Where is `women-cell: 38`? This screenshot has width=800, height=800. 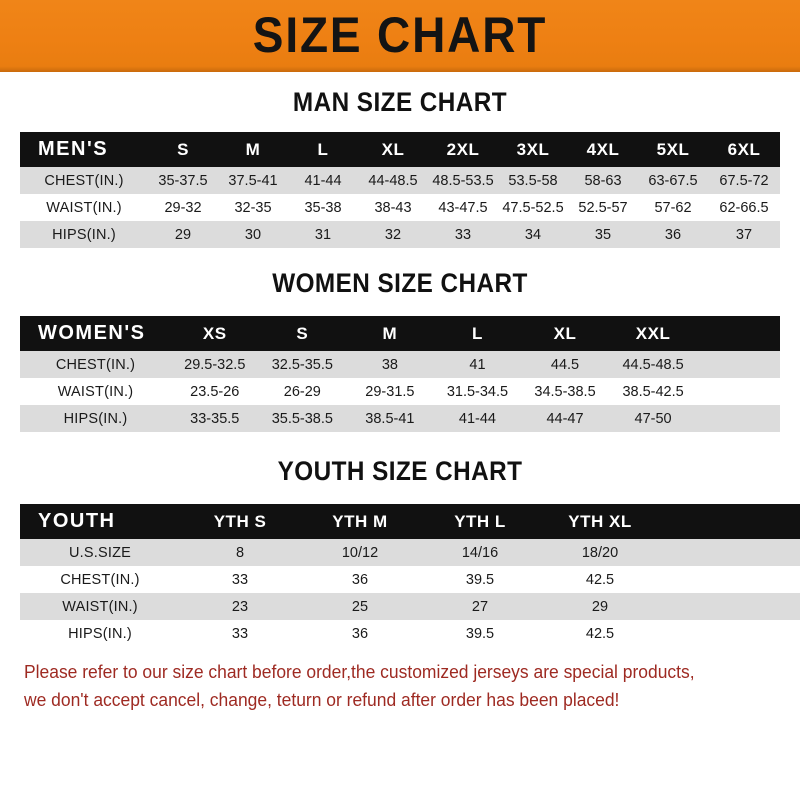
women-cell: 38 is located at coordinates (390, 364).